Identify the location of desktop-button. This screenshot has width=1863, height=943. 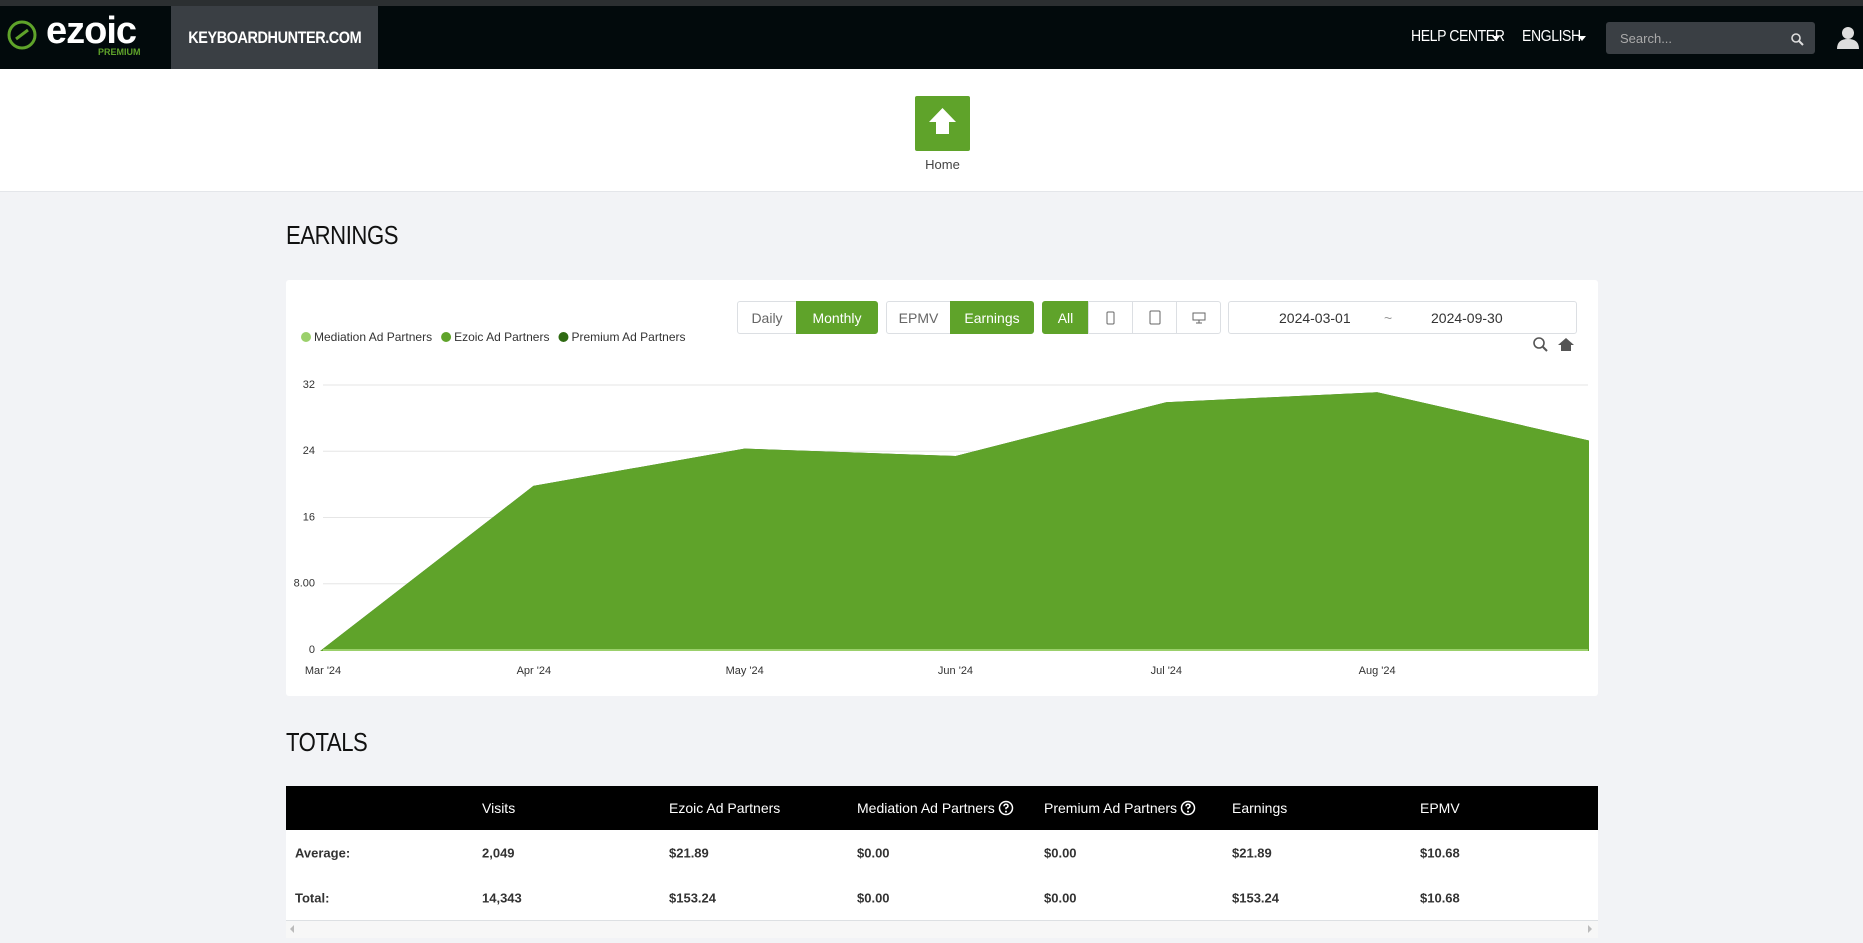
(1198, 317).